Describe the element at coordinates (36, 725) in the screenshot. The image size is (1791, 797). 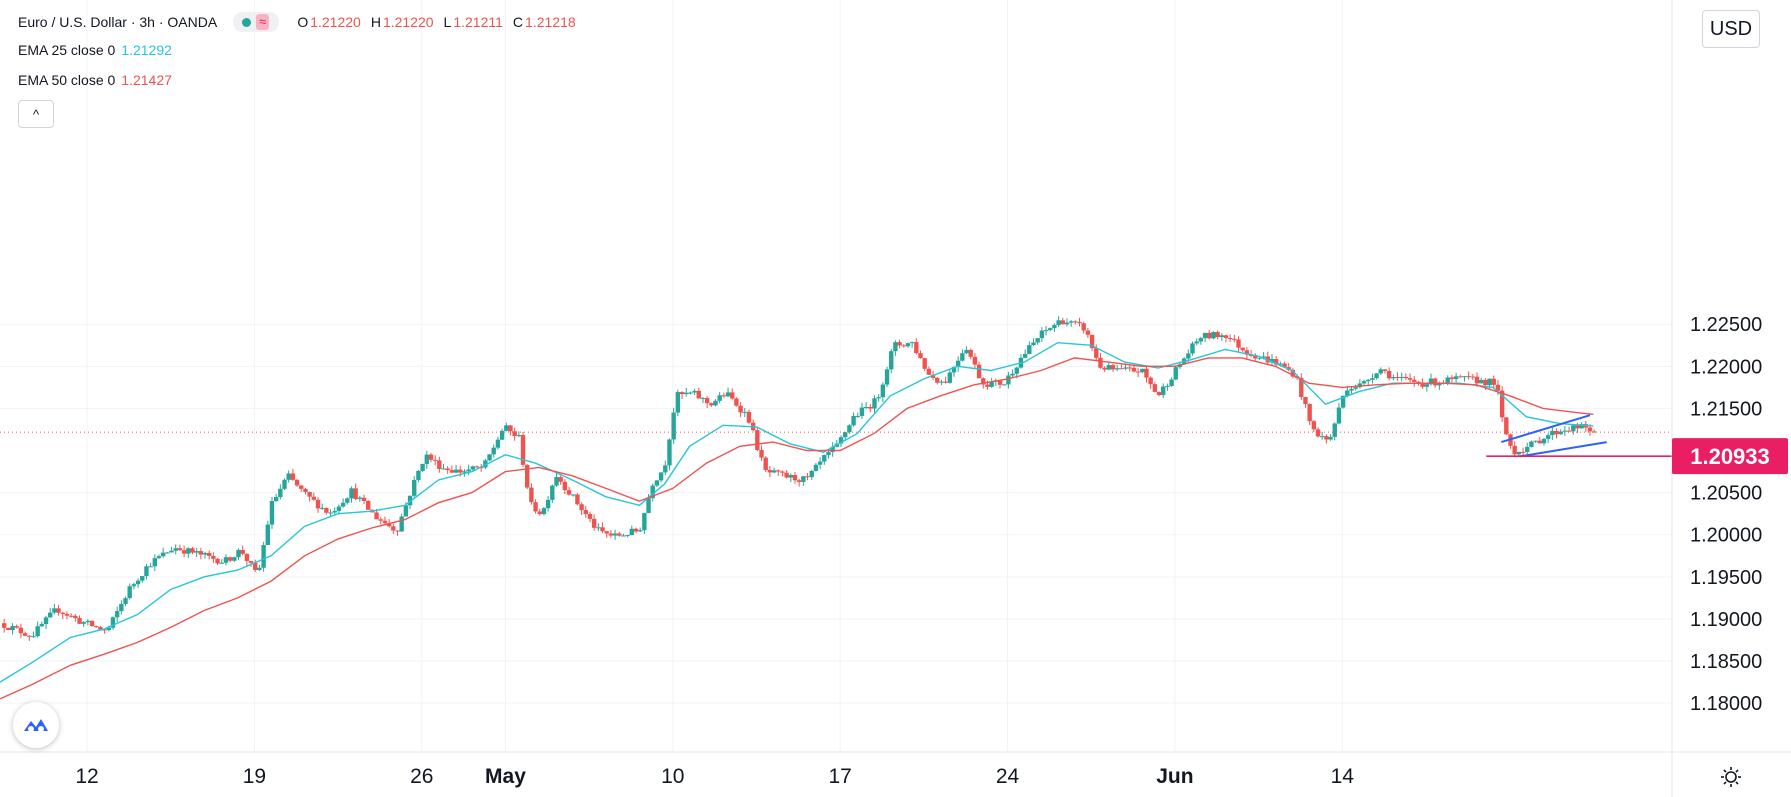
I see `tradingview-logo-button` at that location.